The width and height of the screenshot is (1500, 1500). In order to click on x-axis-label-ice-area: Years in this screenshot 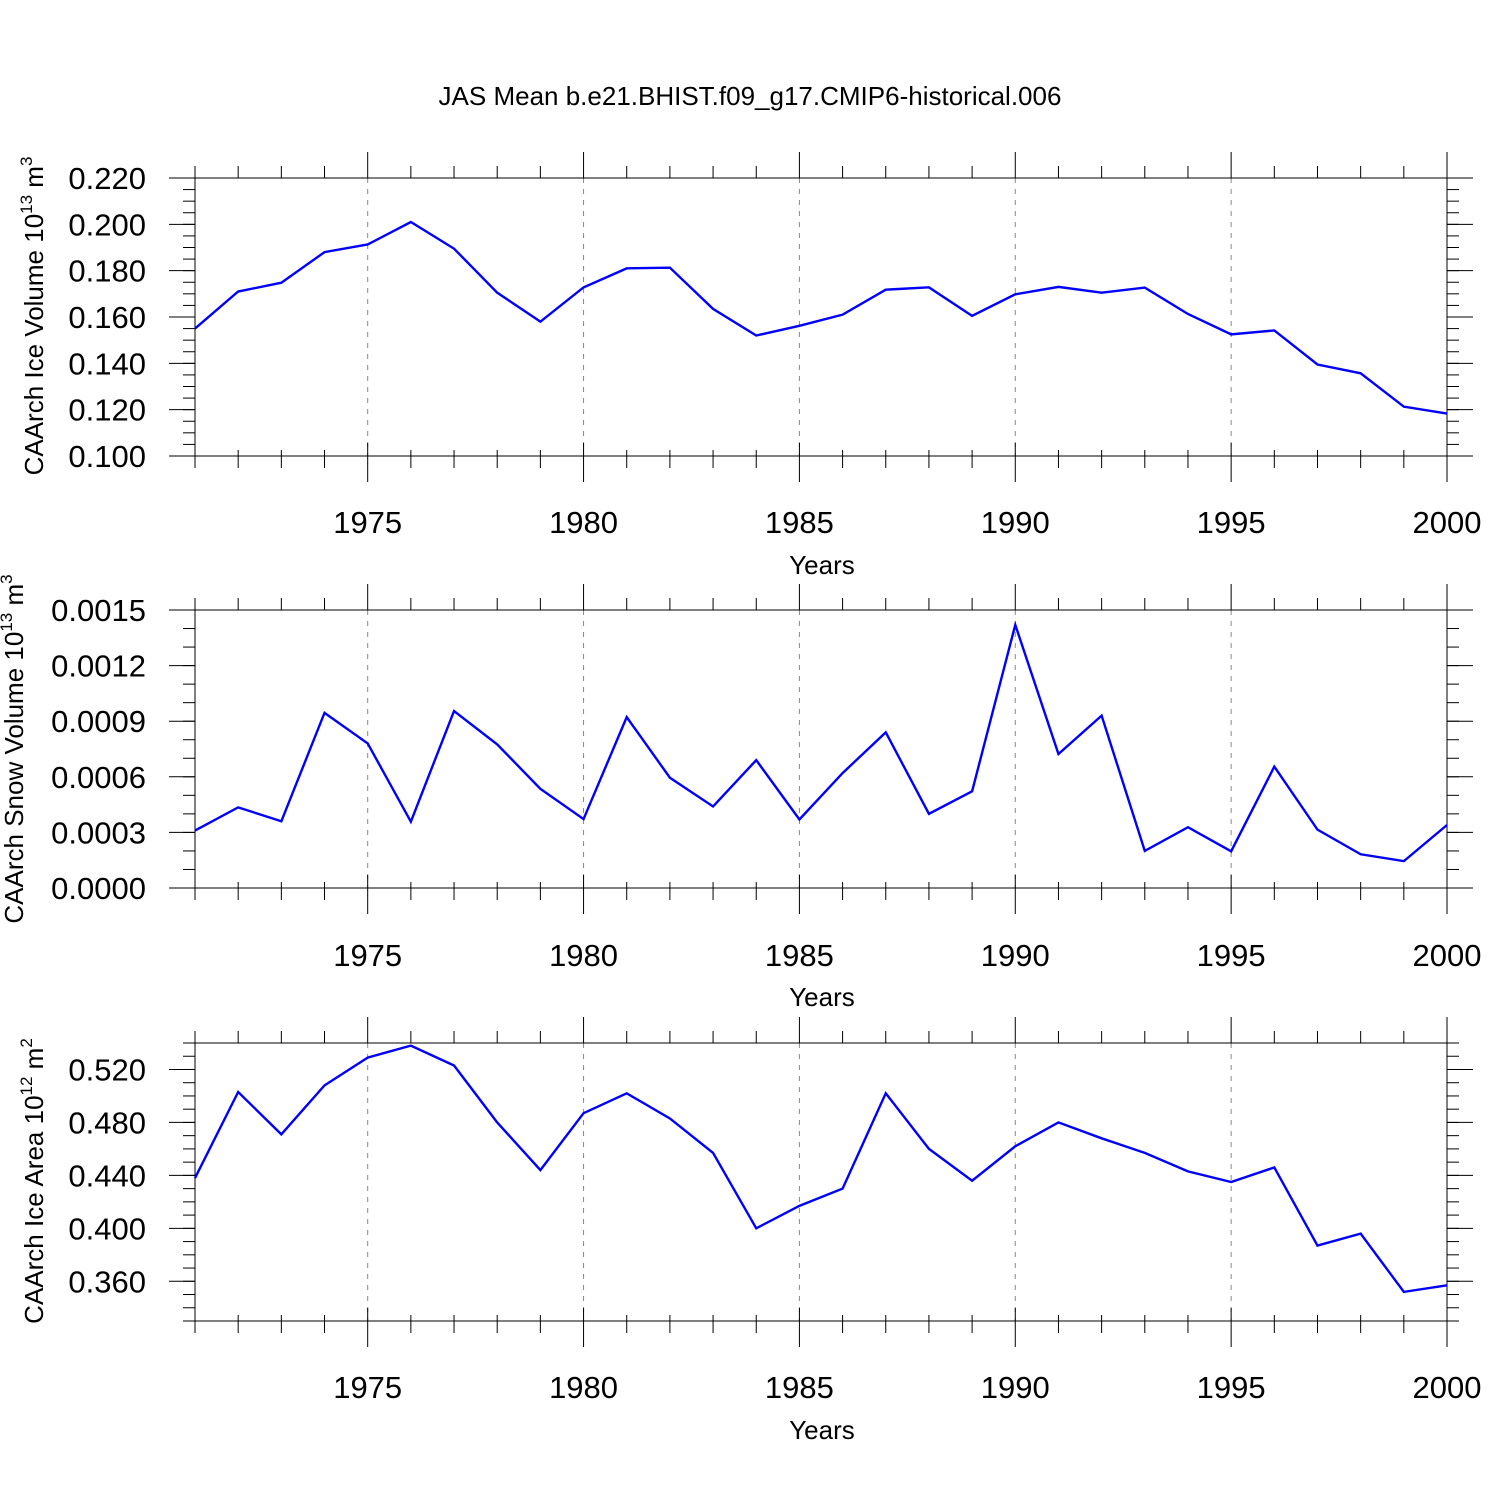, I will do `click(822, 1430)`.